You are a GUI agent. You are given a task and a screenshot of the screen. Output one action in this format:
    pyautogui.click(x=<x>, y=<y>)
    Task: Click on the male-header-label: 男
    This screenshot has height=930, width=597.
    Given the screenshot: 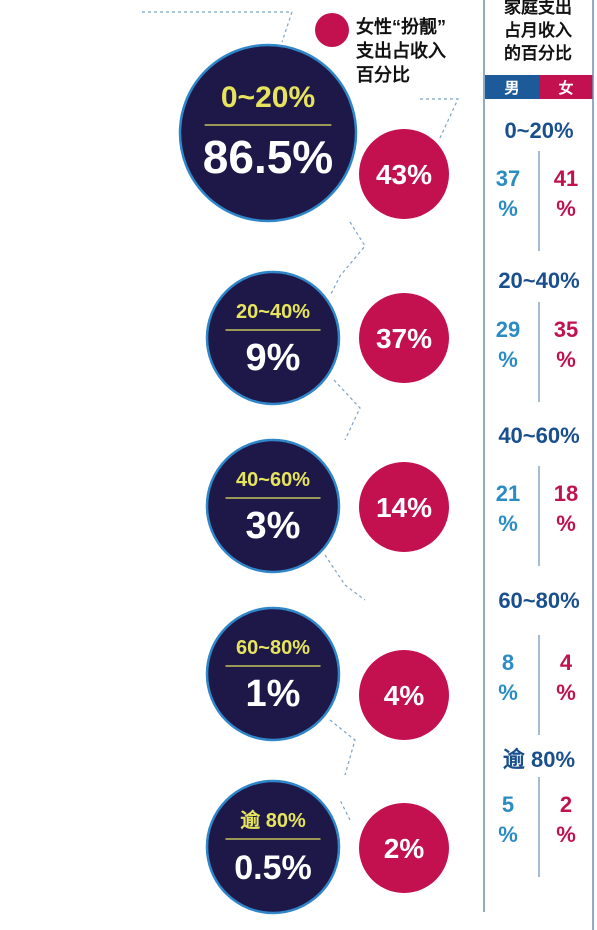 What is the action you would take?
    pyautogui.click(x=511, y=88)
    